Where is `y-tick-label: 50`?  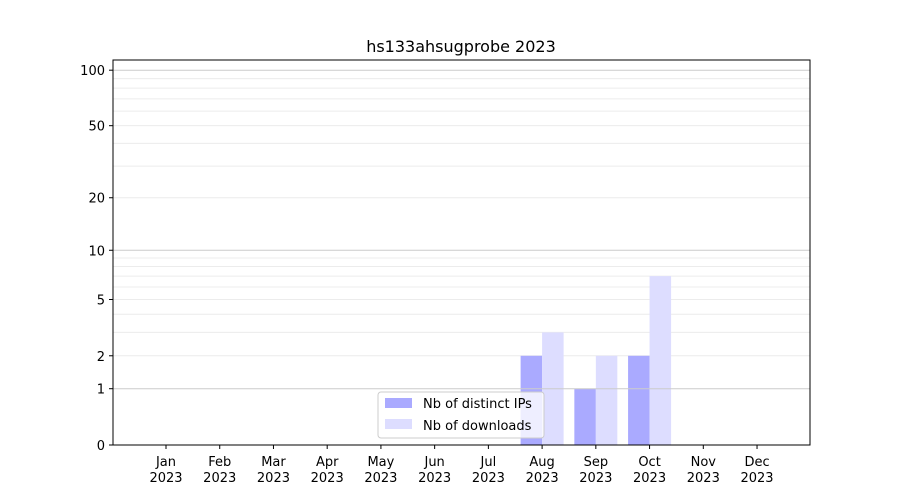
y-tick-label: 50 is located at coordinates (96, 127).